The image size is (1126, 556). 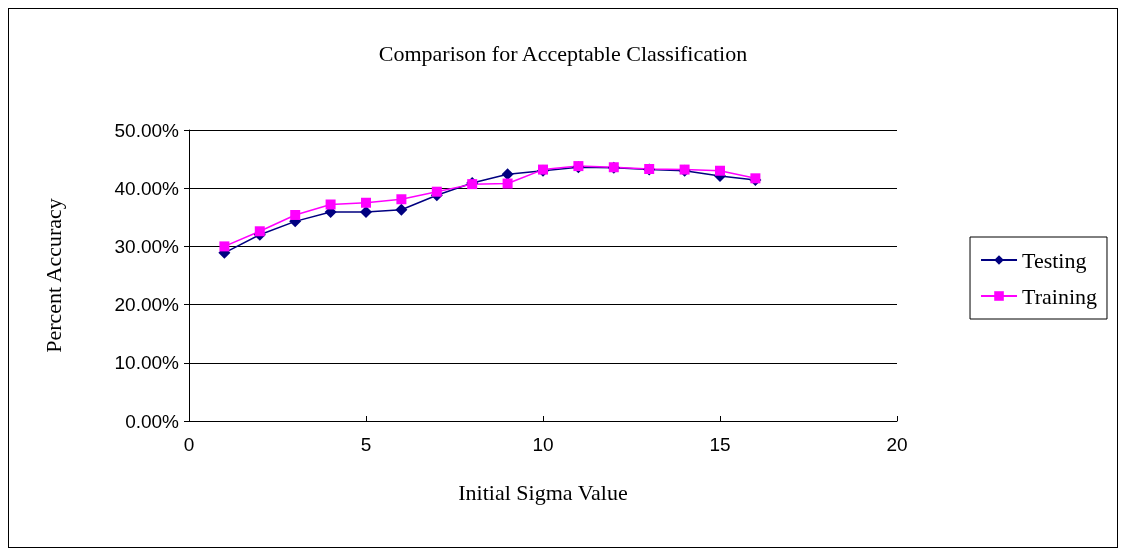 What do you see at coordinates (147, 363) in the screenshot?
I see `y-tick-label: 10.00%` at bounding box center [147, 363].